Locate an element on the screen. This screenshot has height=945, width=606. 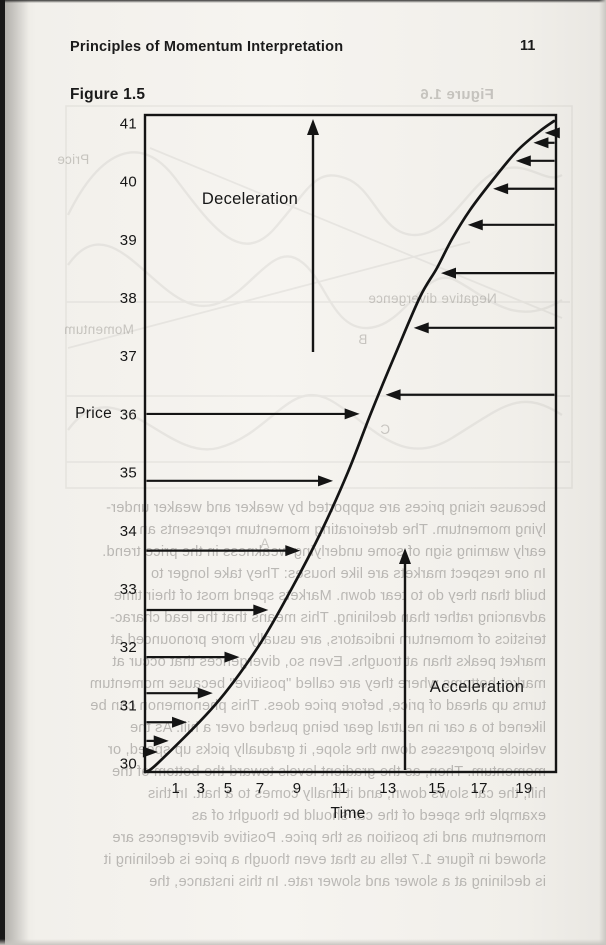
y-axis-tick-label: 38 is located at coordinates (128, 298).